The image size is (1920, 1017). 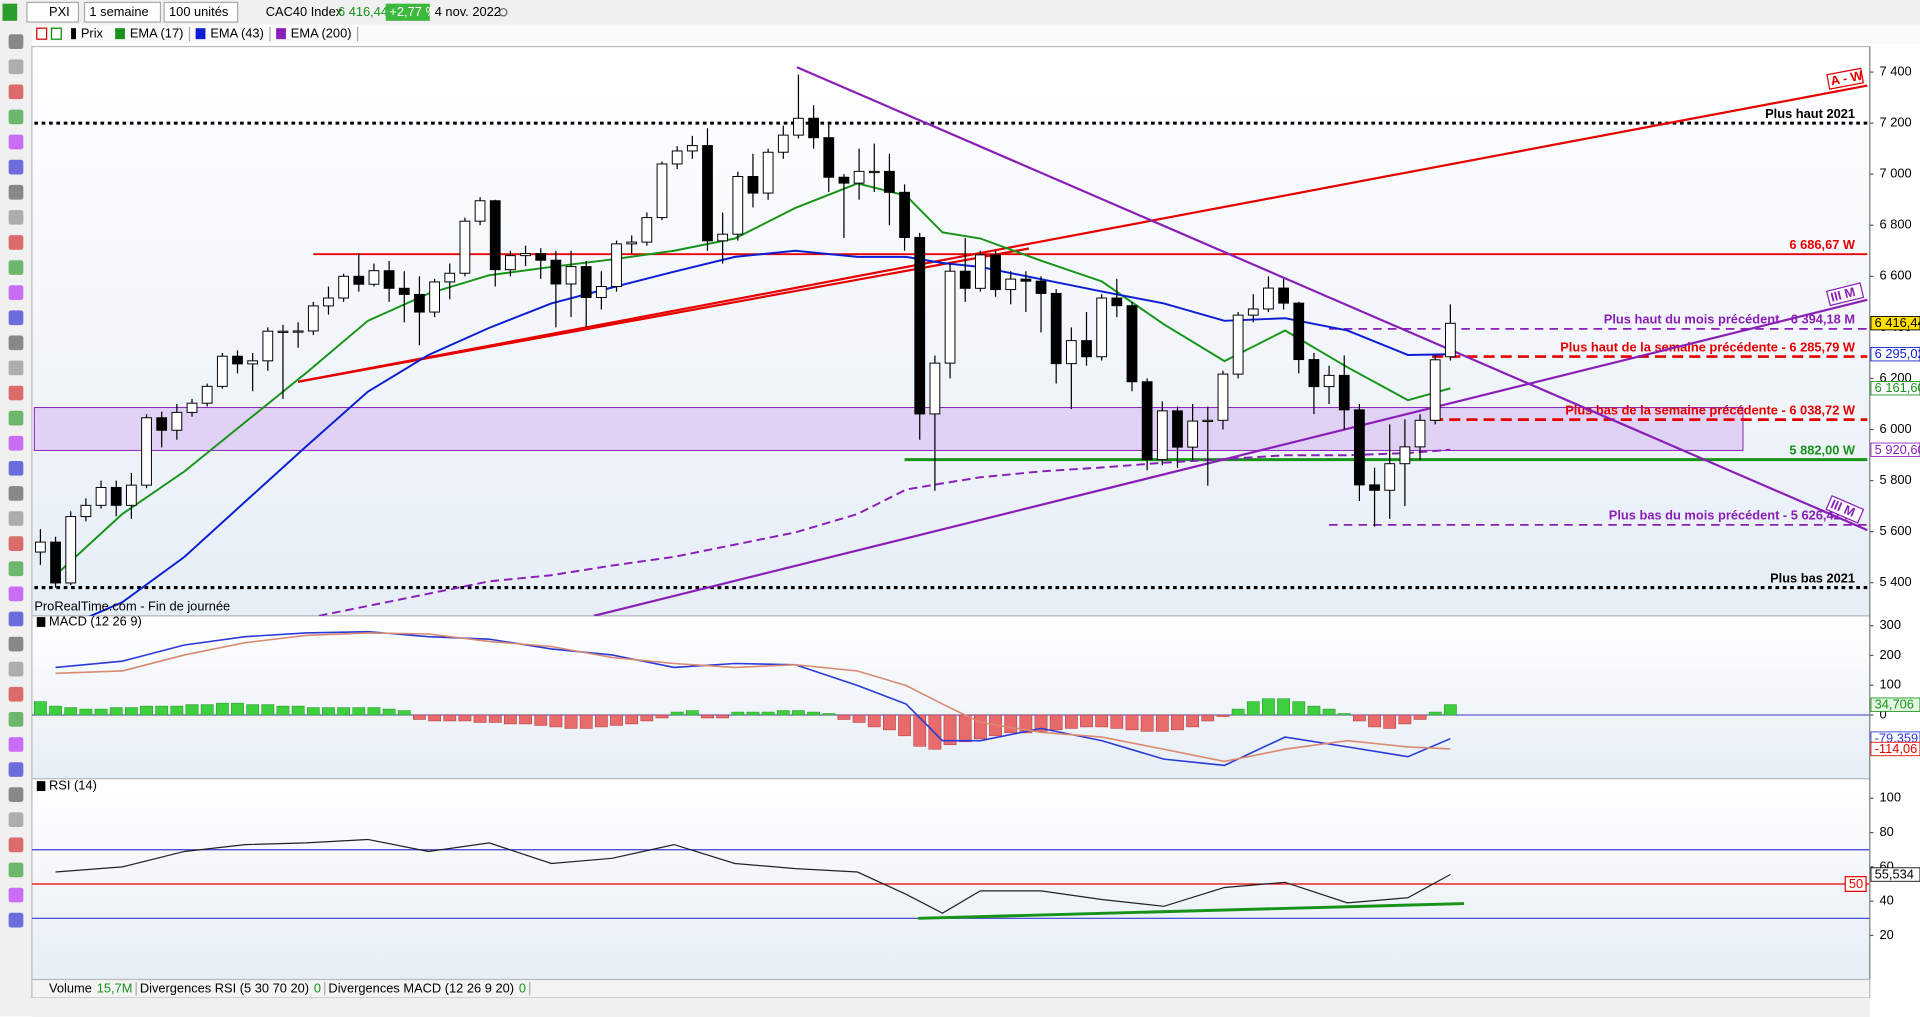 I want to click on indicator-value: 15,7M, so click(x=115, y=988).